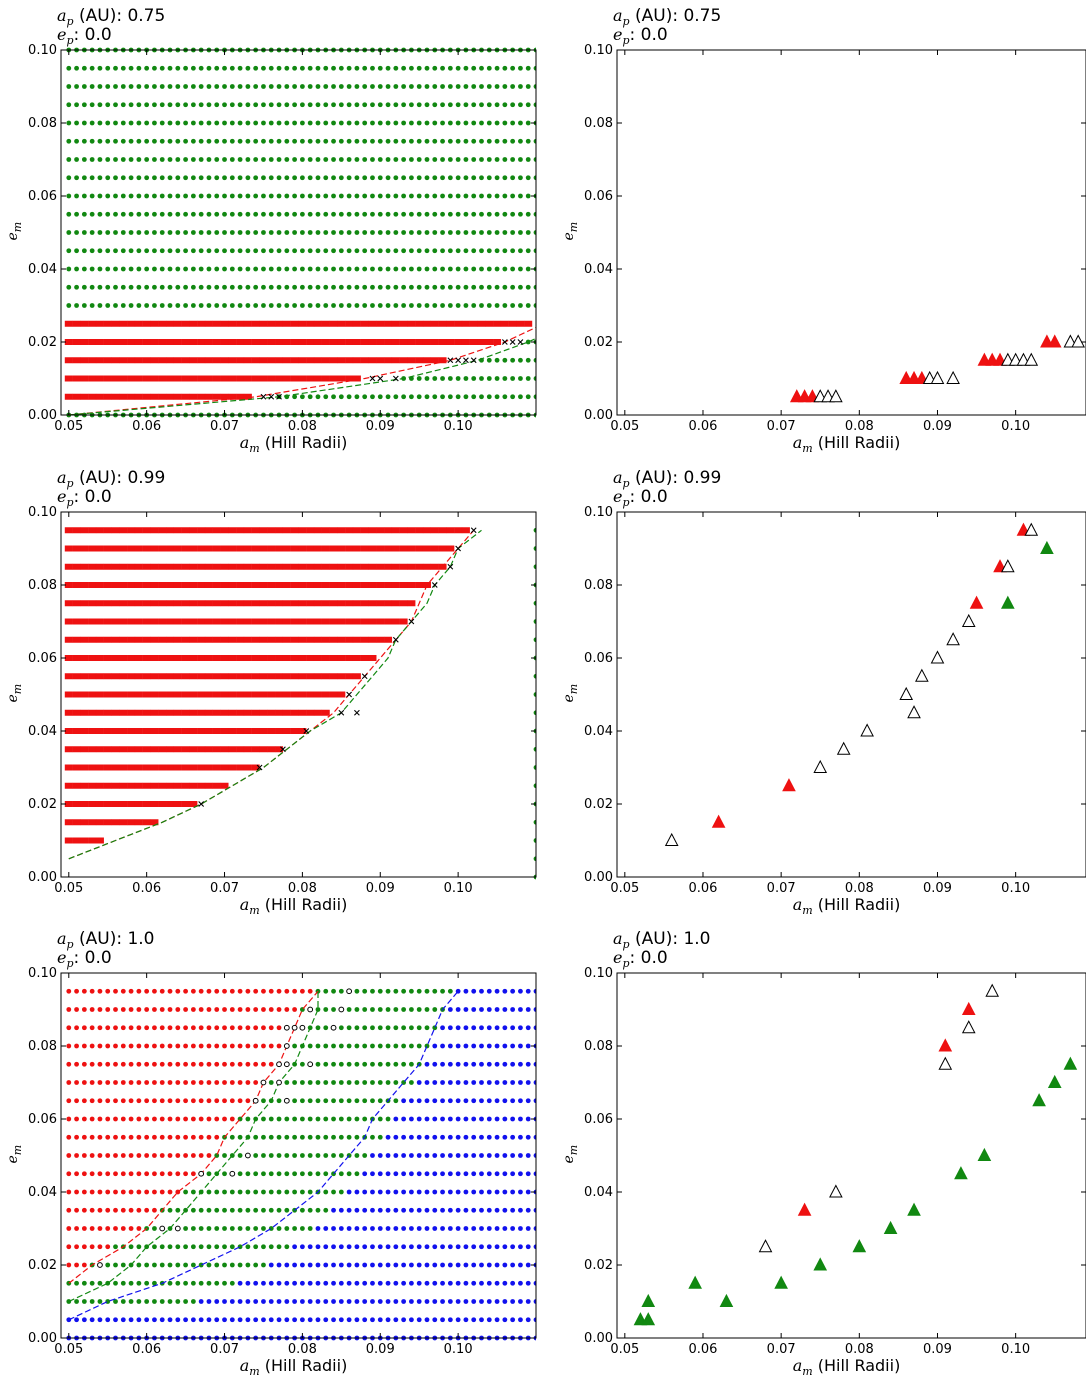 The height and width of the screenshot is (1381, 1086). What do you see at coordinates (302, 376) in the screenshot?
I see `boundary-line` at bounding box center [302, 376].